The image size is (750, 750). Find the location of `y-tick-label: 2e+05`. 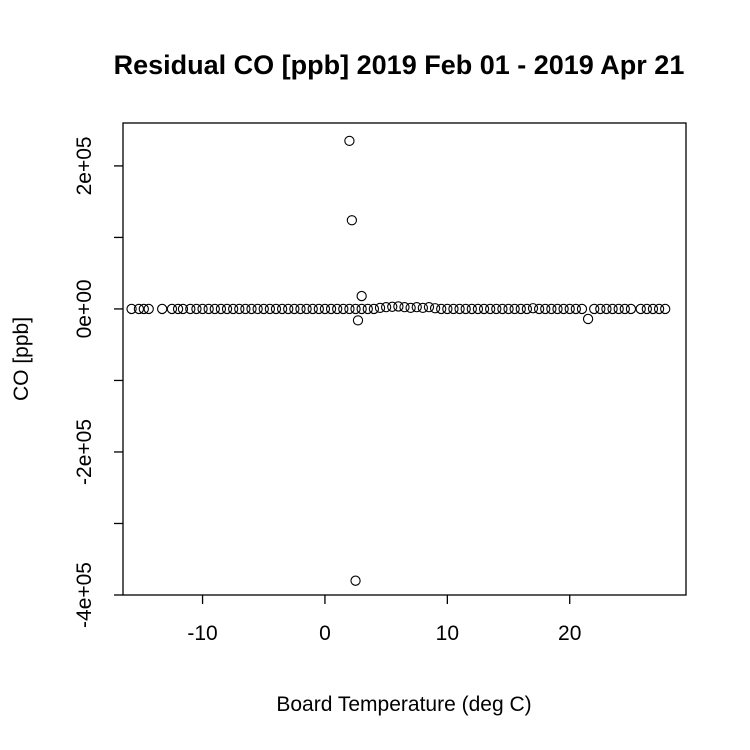

y-tick-label: 2e+05 is located at coordinates (84, 165).